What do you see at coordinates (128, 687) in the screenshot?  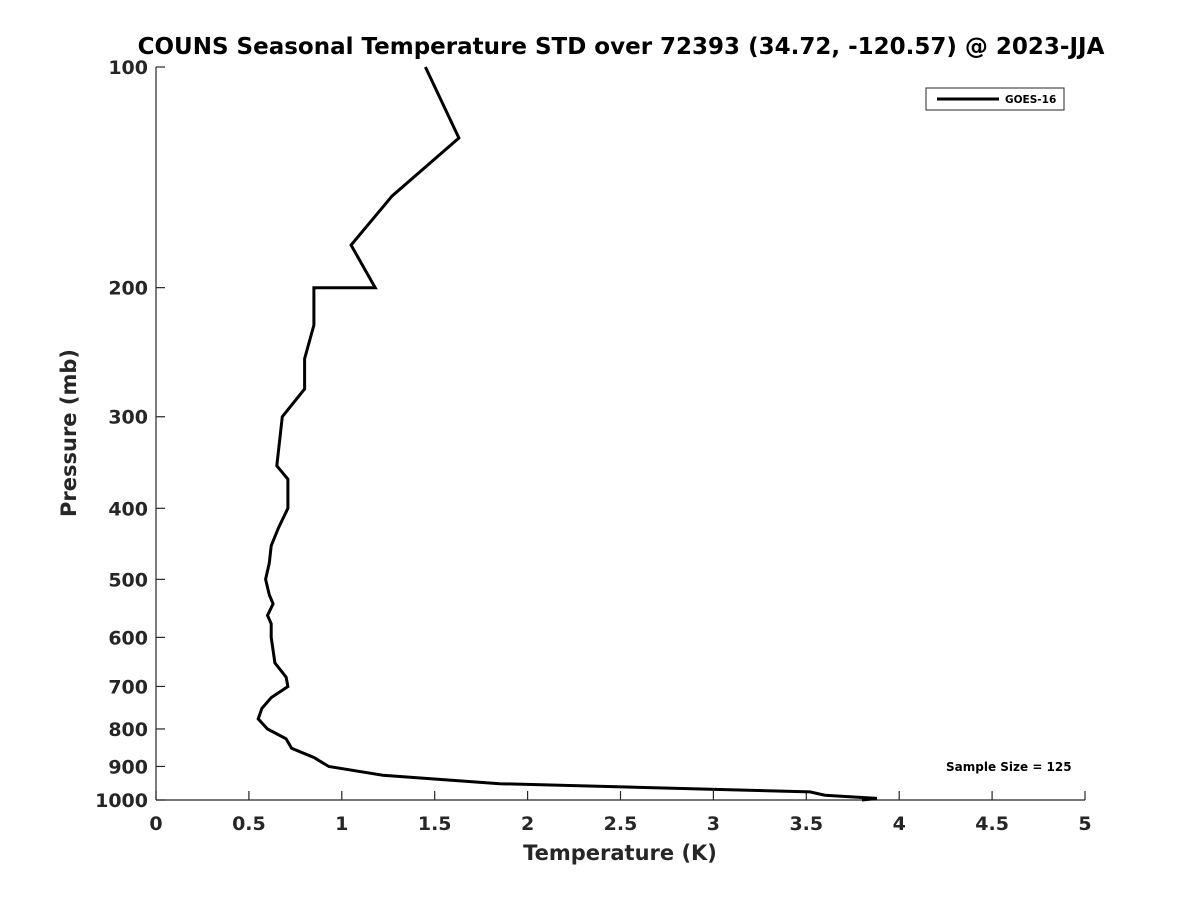 I see `y-tick-label-6: 700` at bounding box center [128, 687].